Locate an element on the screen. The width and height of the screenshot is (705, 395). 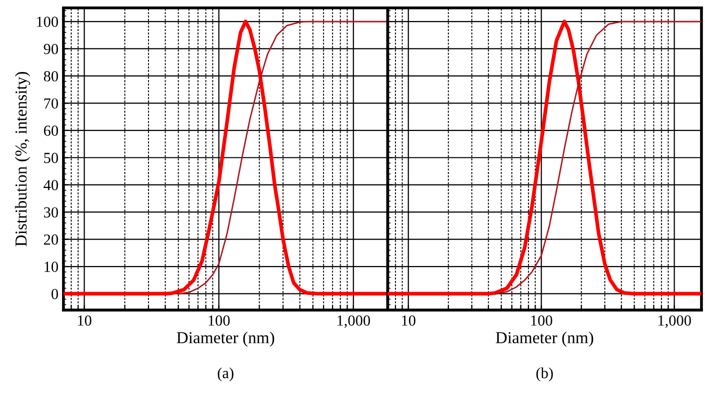
y-tick-label: 0 is located at coordinates (55, 294).